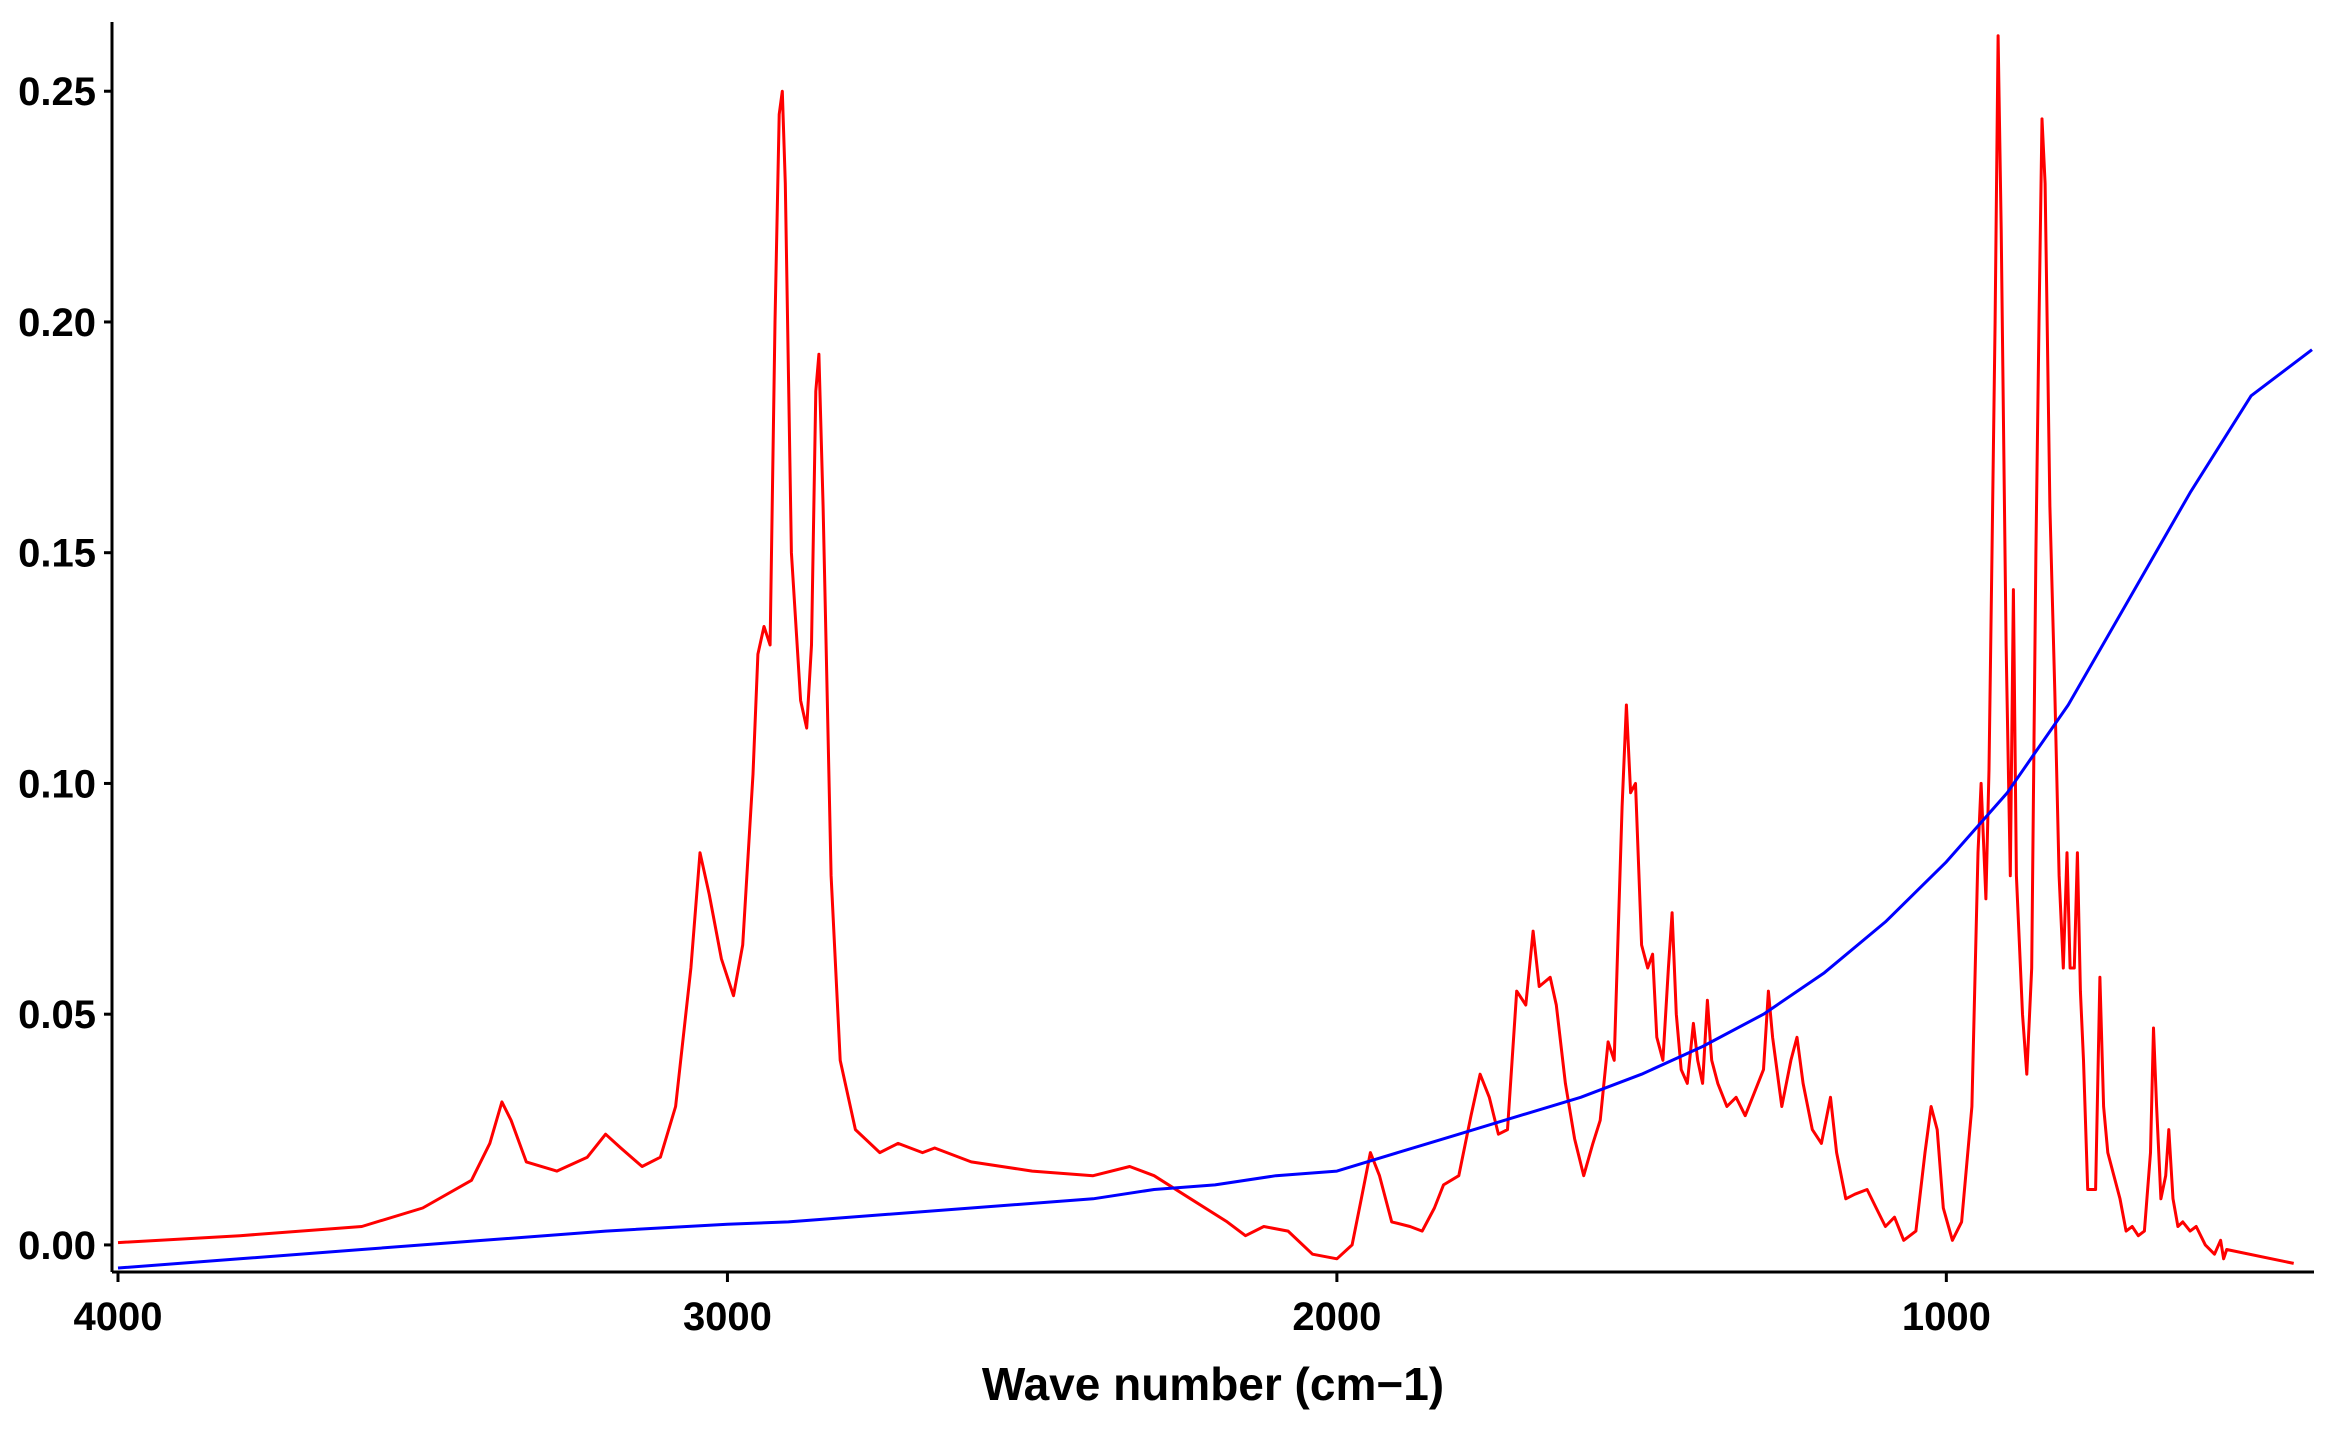 The height and width of the screenshot is (1436, 2331). Describe the element at coordinates (727, 1317) in the screenshot. I see `x-tick-label: 3000` at that location.